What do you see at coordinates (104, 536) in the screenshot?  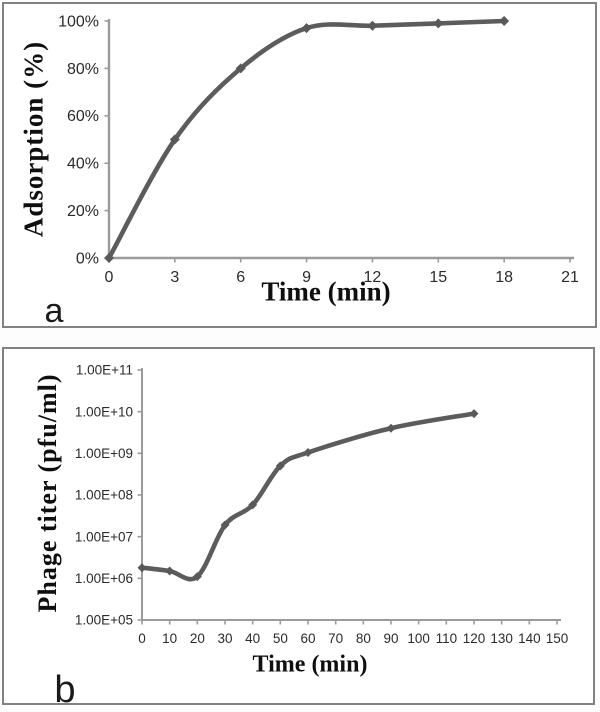 I see `y-tick-label: 1.00E+07` at bounding box center [104, 536].